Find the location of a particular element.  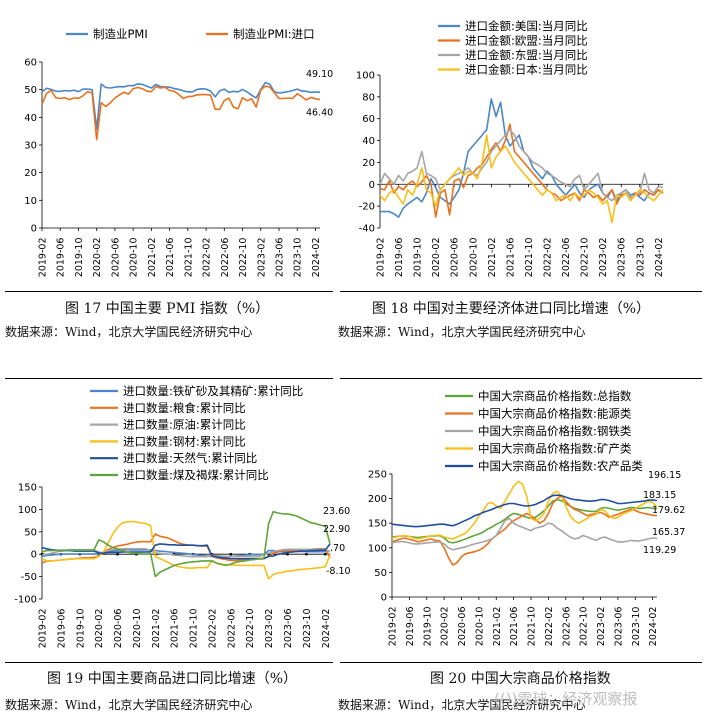

end-value-label: 183.15 is located at coordinates (659, 495).